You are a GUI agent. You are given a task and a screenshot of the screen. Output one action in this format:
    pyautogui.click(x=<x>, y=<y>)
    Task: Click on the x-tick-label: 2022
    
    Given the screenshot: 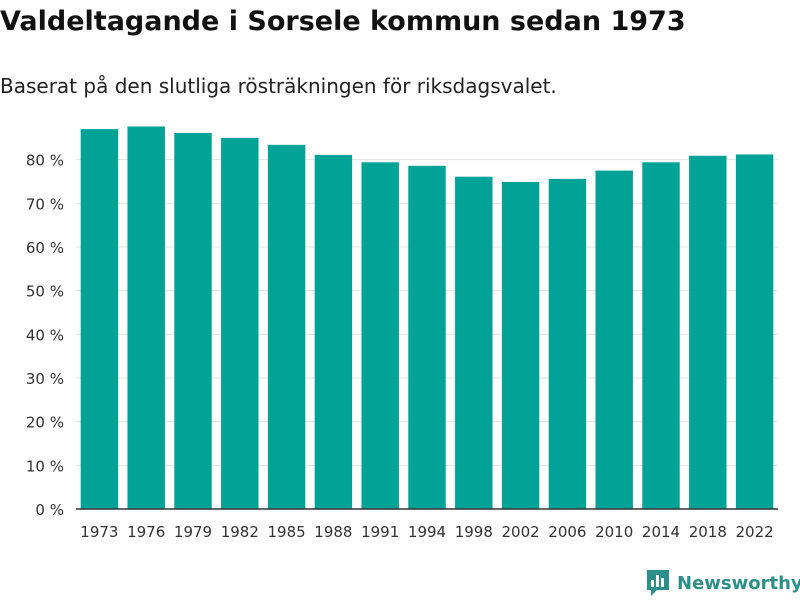 What is the action you would take?
    pyautogui.click(x=755, y=532)
    